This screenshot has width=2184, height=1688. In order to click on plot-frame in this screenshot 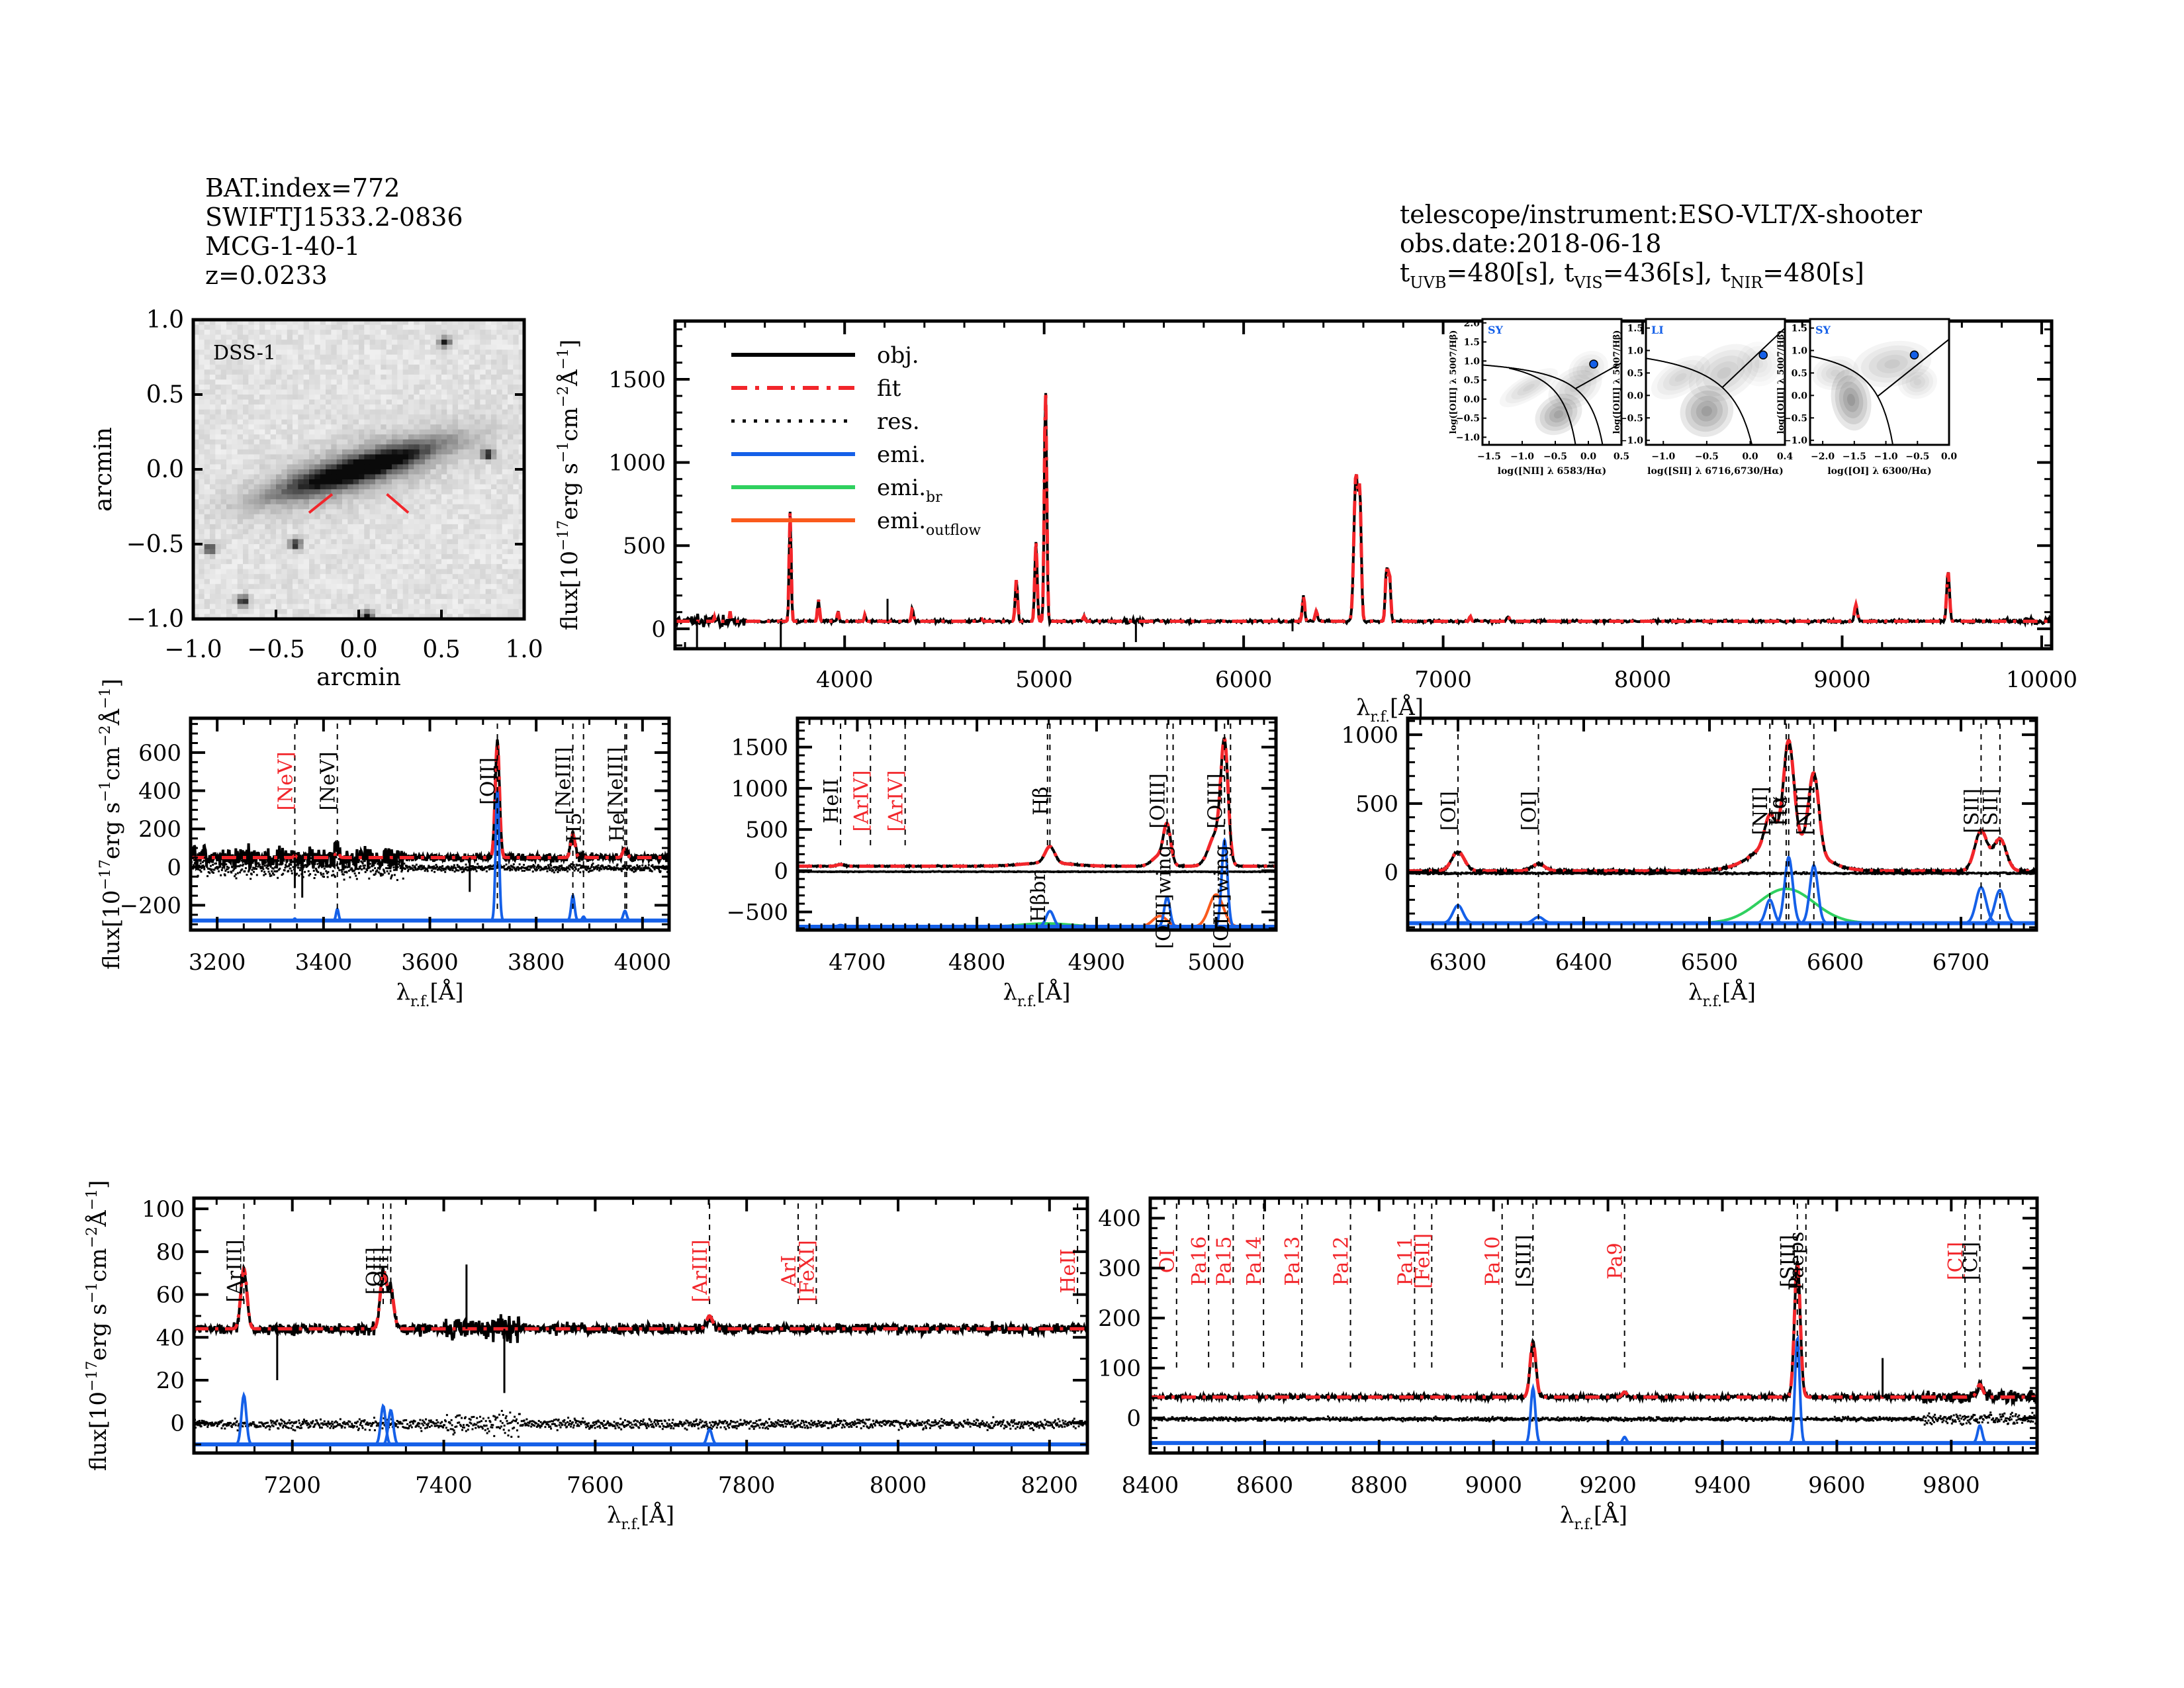, I will do `click(430, 824)`.